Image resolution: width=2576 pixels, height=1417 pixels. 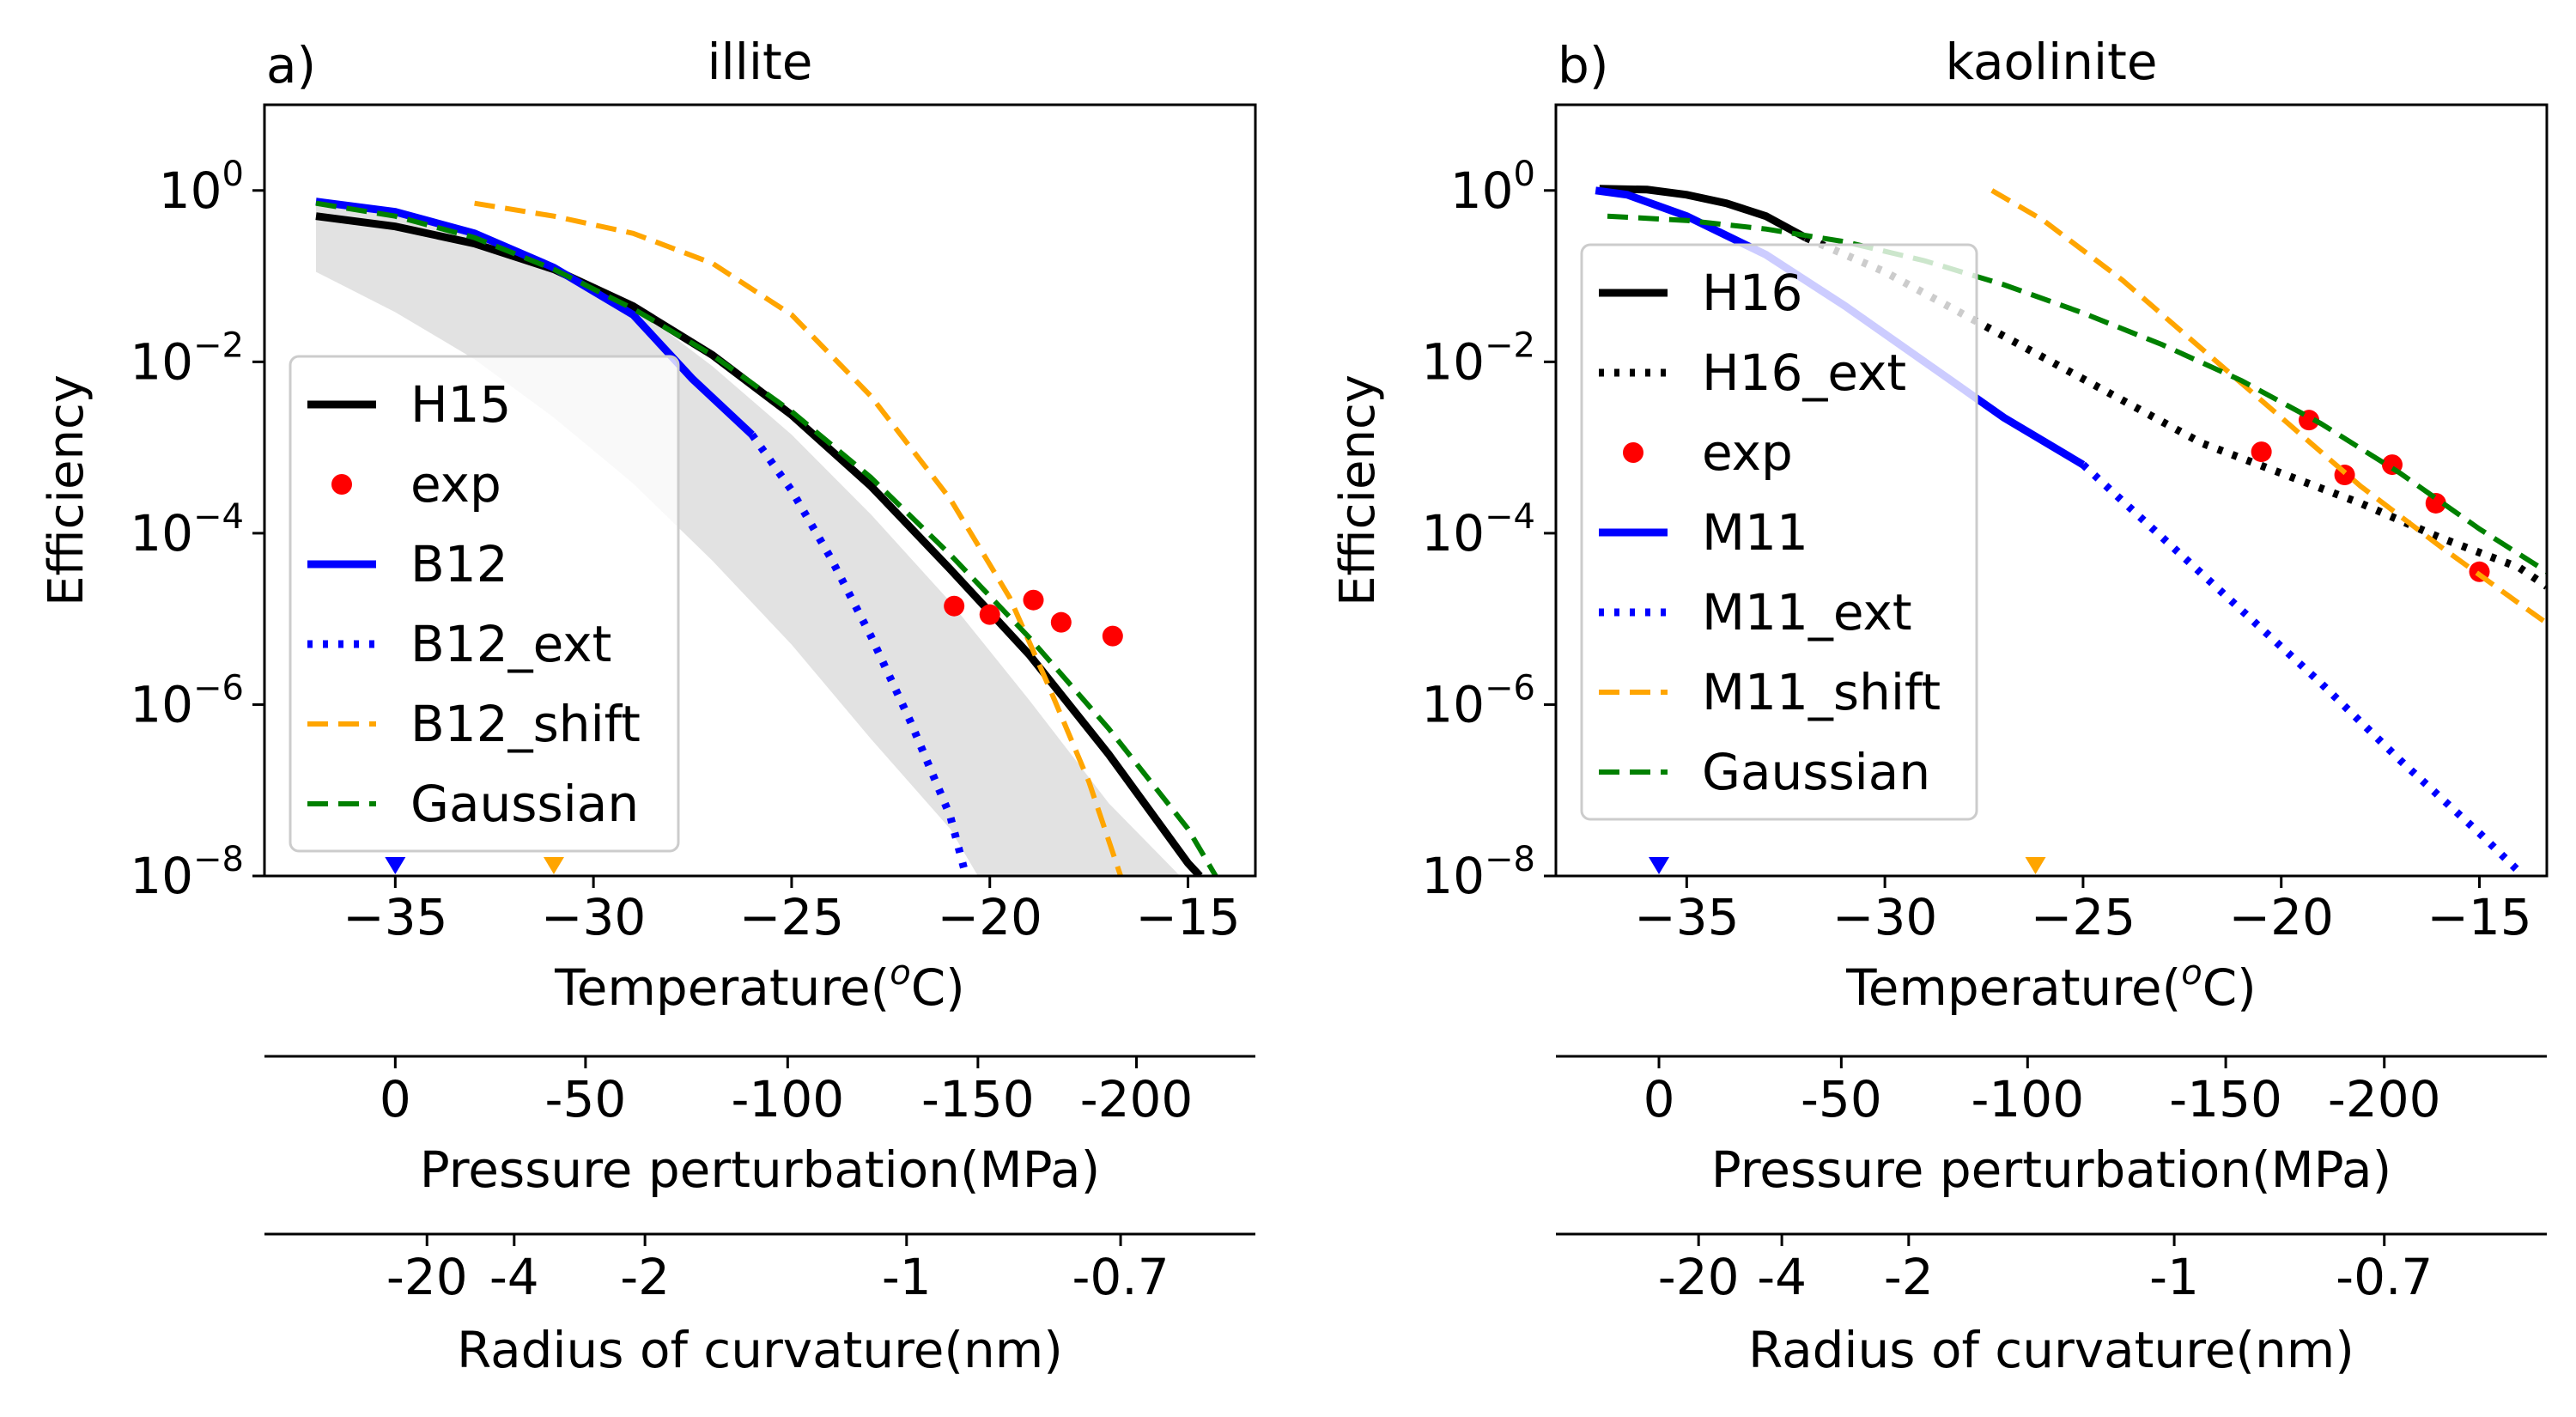 What do you see at coordinates (1804, 373) in the screenshot?
I see `legend-label: H16_ext` at bounding box center [1804, 373].